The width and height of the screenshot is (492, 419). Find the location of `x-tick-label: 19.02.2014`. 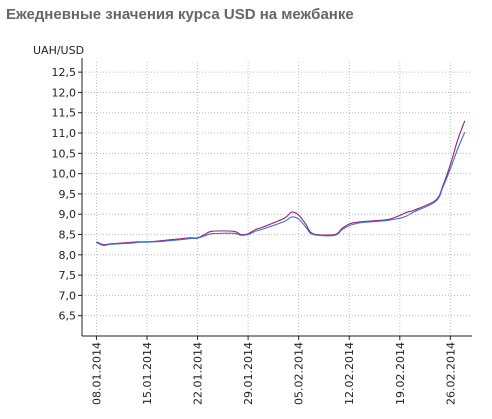

x-tick-label: 19.02.2014 is located at coordinates (400, 373).